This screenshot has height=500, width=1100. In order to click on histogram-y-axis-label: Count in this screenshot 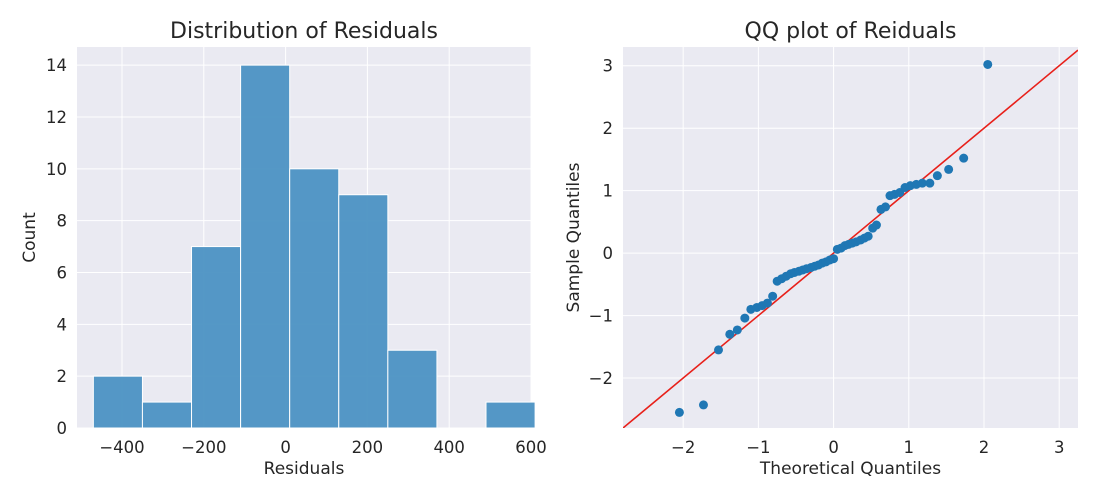, I will do `click(30, 237)`.